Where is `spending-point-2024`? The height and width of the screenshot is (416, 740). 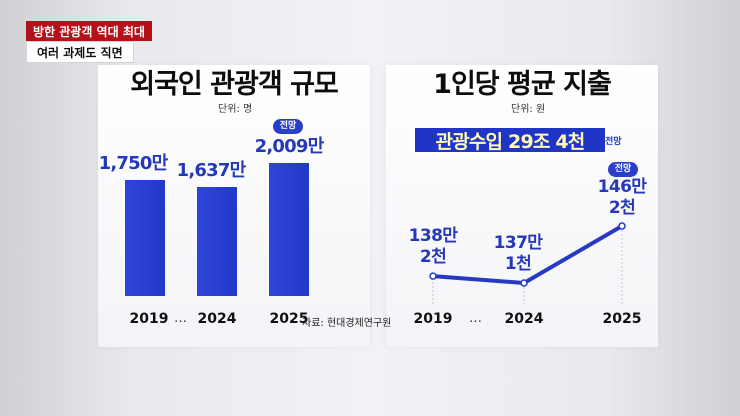 spending-point-2024 is located at coordinates (524, 283).